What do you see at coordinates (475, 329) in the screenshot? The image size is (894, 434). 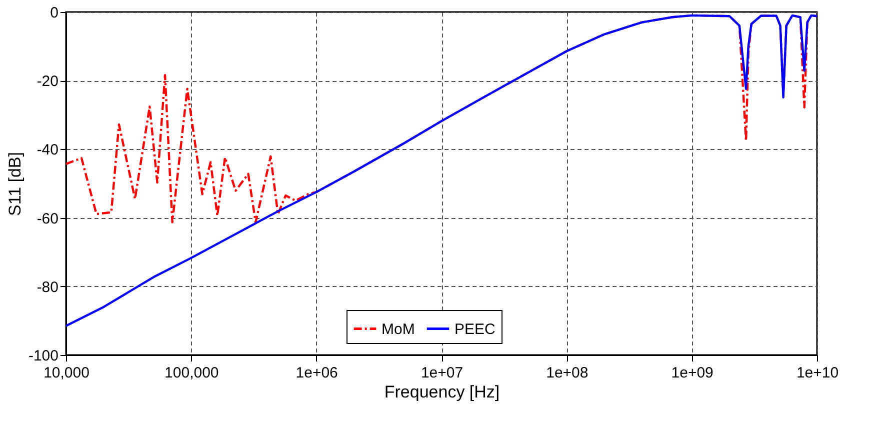 I see `legend-label: PEEC` at bounding box center [475, 329].